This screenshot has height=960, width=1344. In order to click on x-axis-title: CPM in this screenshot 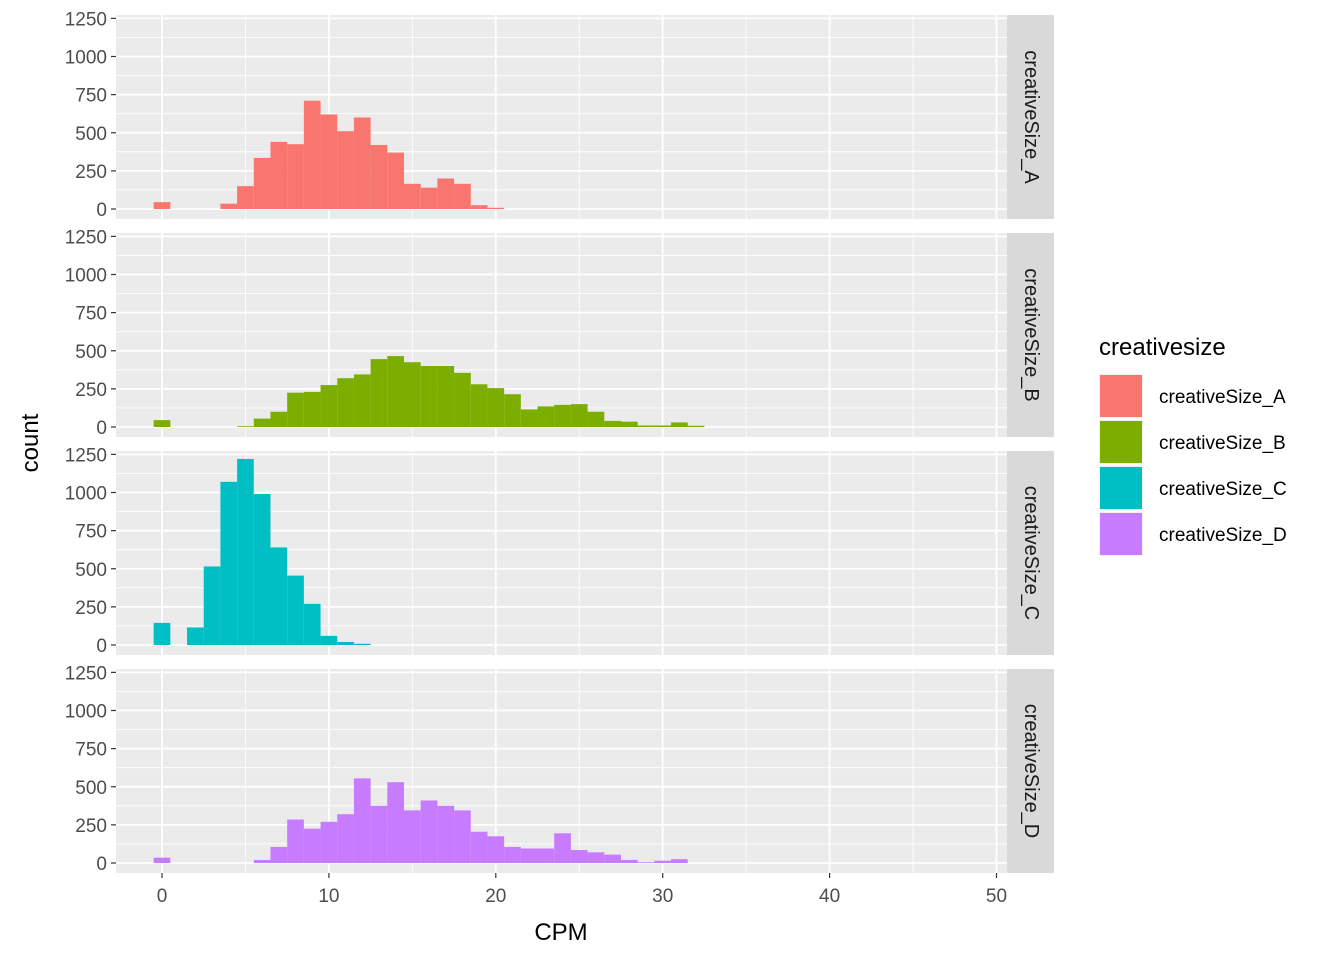, I will do `click(560, 932)`.